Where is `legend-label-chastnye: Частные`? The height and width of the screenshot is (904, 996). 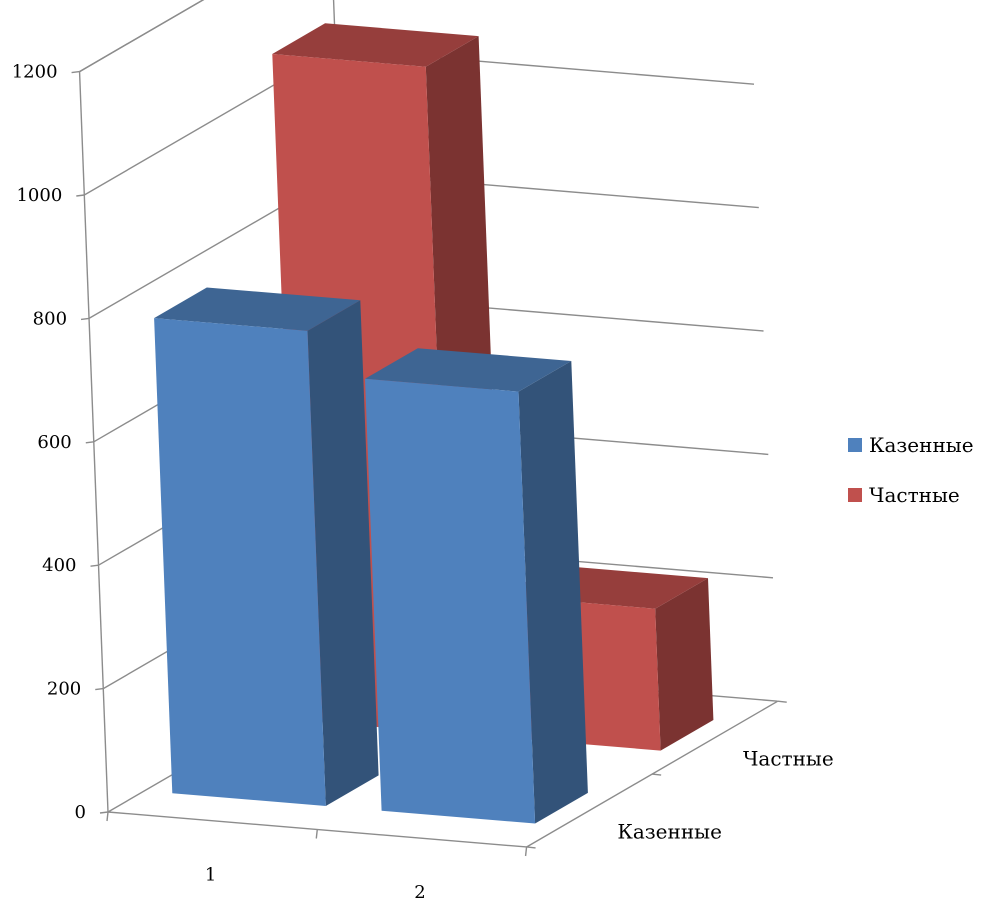
legend-label-chastnye: Частные is located at coordinates (914, 495).